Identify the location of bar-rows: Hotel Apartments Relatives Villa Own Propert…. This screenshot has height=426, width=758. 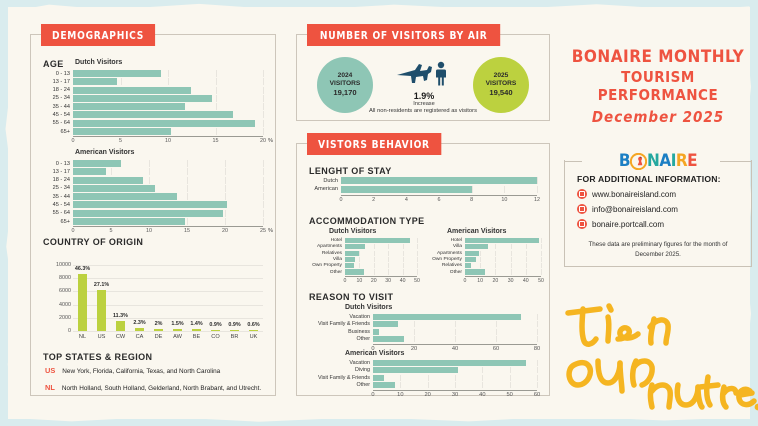
(361, 257).